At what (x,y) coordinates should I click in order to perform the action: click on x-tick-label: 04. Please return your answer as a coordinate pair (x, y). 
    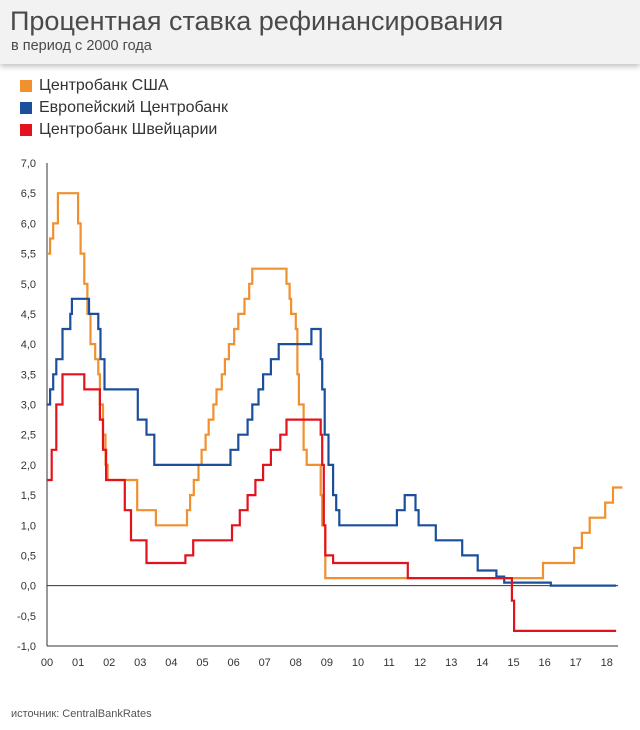
    Looking at the image, I should click on (171, 663).